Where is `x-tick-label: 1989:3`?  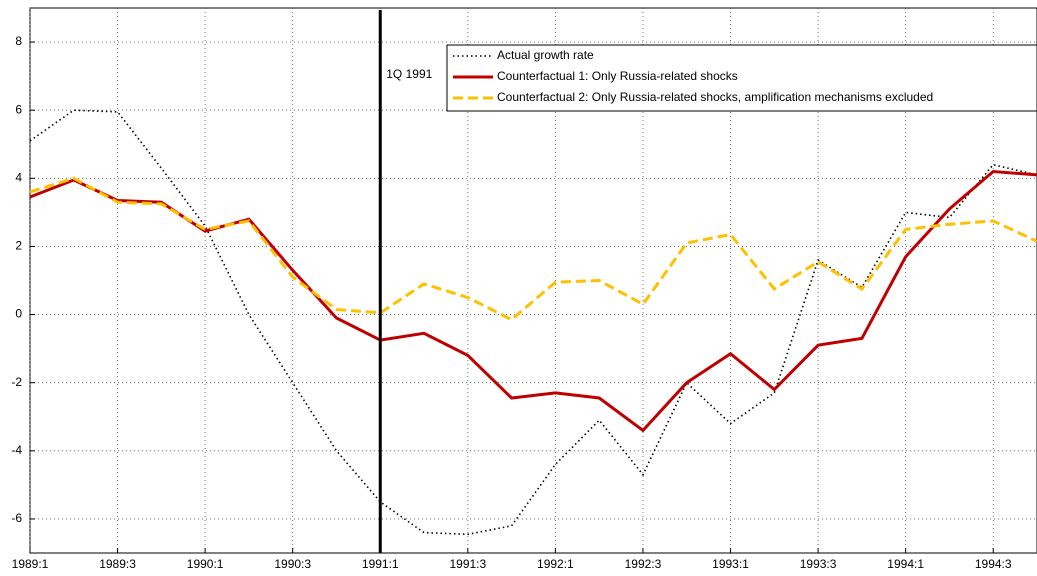 x-tick-label: 1989:3 is located at coordinates (117, 564).